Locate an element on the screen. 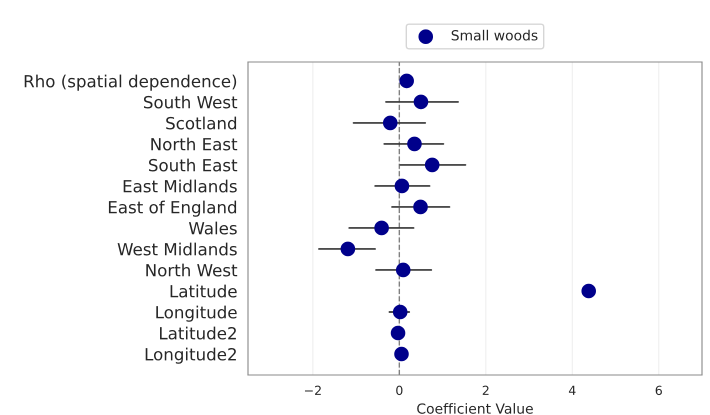 This screenshot has height=415, width=710. y-tick-label: South West is located at coordinates (191, 102).